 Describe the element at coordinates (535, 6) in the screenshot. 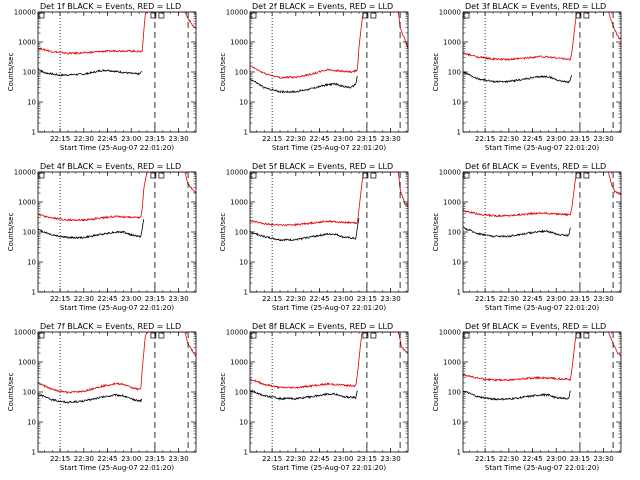

I see `panel-title: Det 3f BLACK = Events, RED = LLD` at that location.